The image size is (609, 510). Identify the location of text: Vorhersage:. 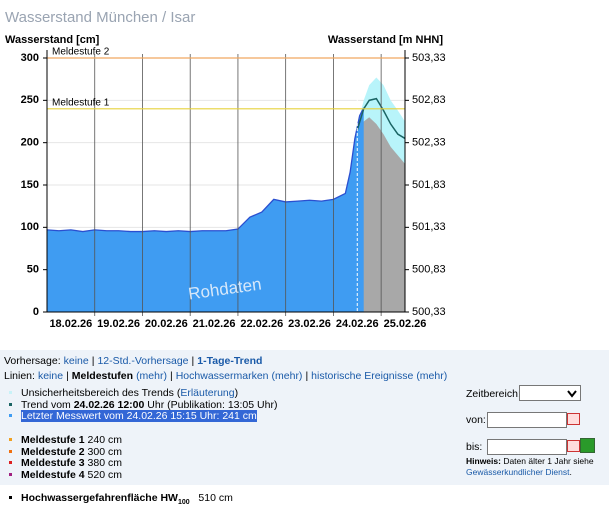
(32, 361).